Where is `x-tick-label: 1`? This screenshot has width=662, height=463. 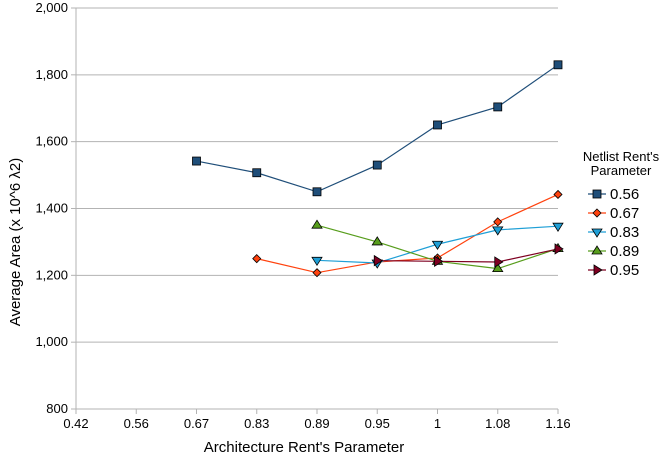
x-tick-label: 1 is located at coordinates (437, 423).